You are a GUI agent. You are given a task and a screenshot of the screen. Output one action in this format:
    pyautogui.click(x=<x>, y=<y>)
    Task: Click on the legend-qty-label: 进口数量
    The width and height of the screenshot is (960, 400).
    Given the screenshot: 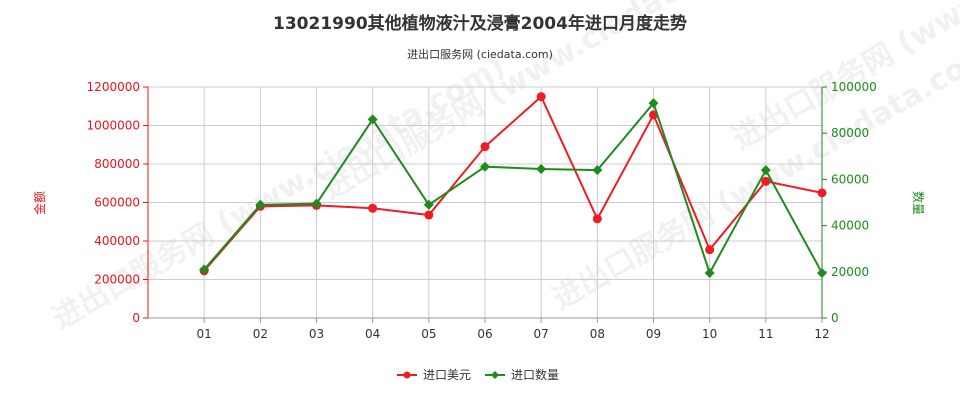 What is the action you would take?
    pyautogui.click(x=535, y=374)
    